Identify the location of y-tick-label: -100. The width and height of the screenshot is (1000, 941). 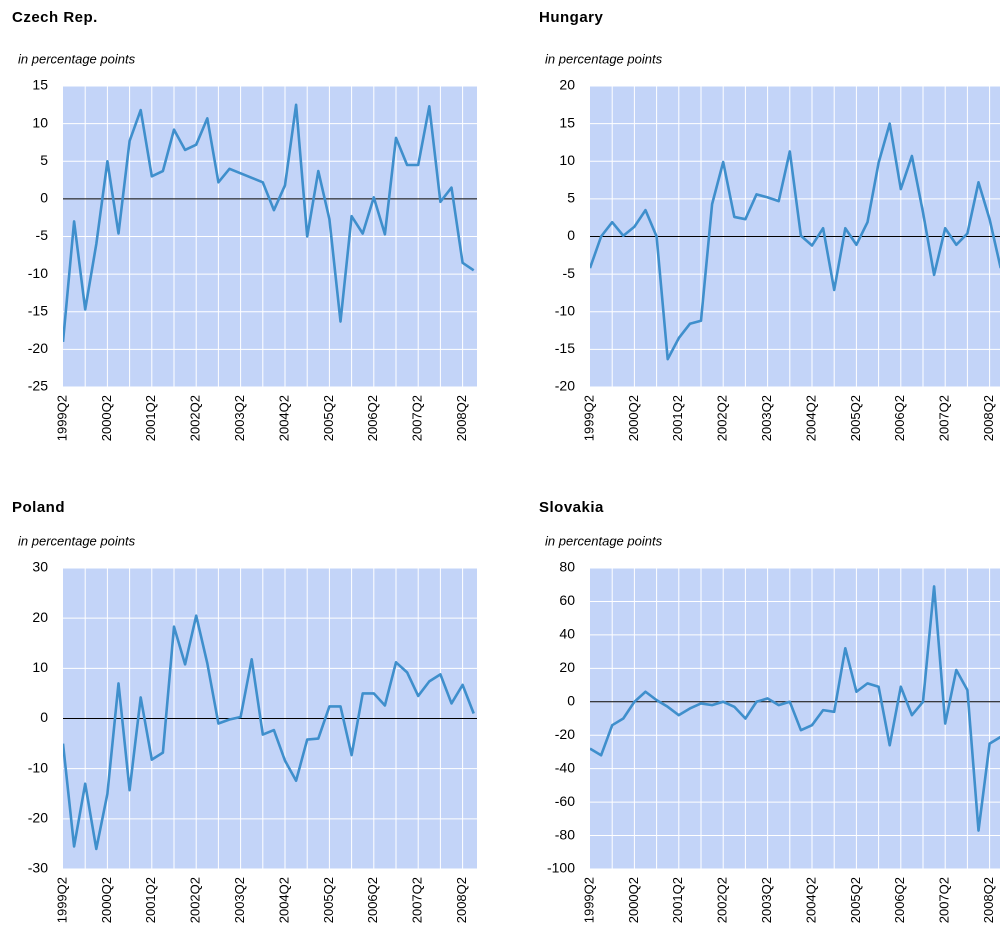
(561, 868).